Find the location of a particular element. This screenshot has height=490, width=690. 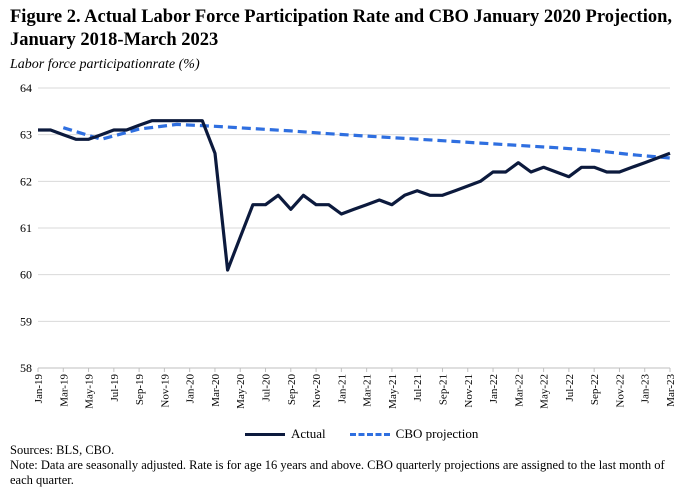

x-tick-label: Jul-22 is located at coordinates (570, 388).